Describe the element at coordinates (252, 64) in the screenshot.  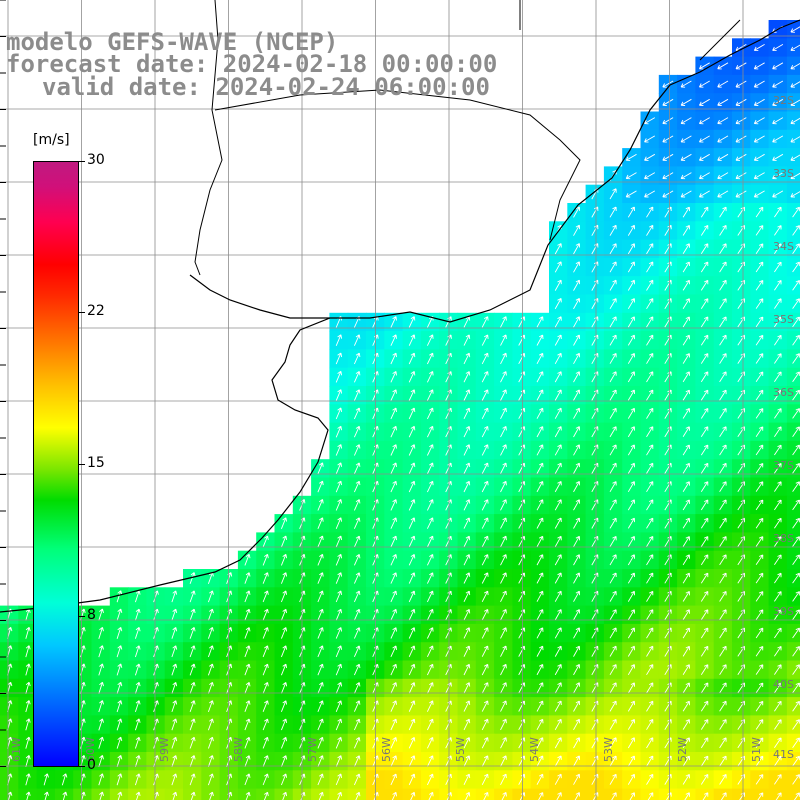
I see `map-title-forecast-date: forecast date: 2024-02-18 00:00:00` at that location.